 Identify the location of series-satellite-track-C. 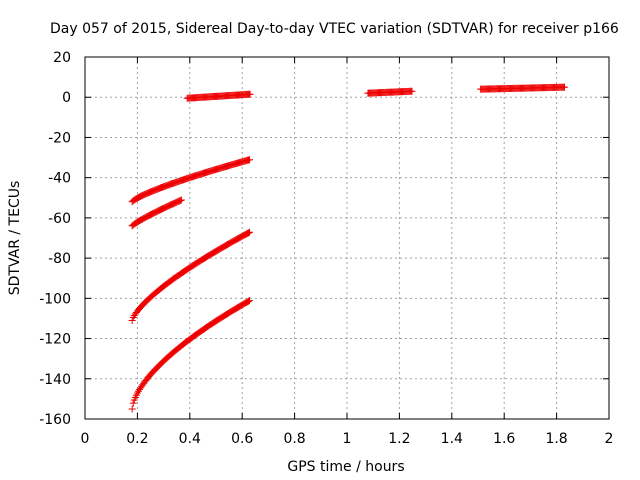
(522, 88).